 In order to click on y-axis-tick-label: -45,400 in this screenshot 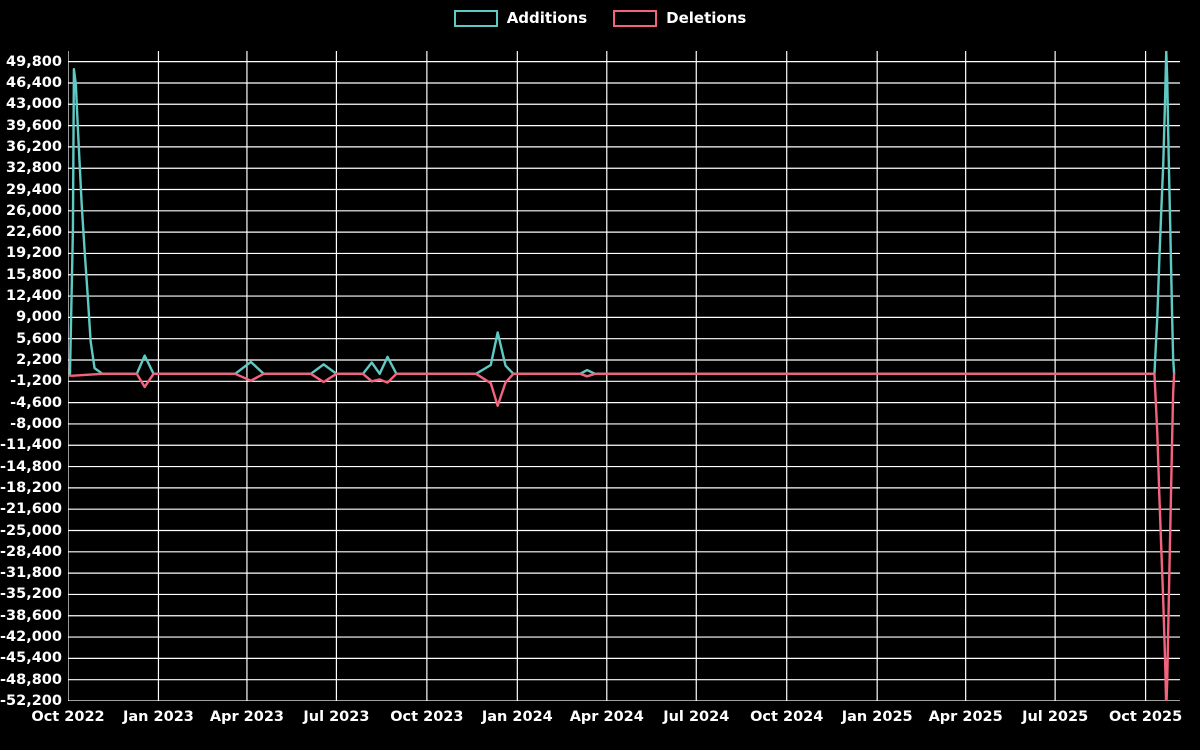, I will do `click(31, 658)`.